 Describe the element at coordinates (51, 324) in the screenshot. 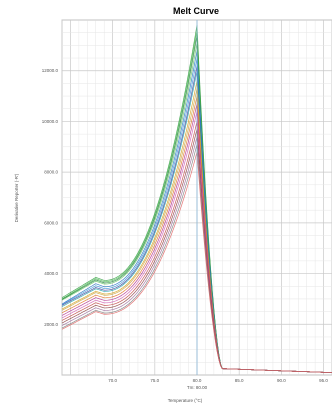

I see `y-tick-label: 2000.0` at that location.